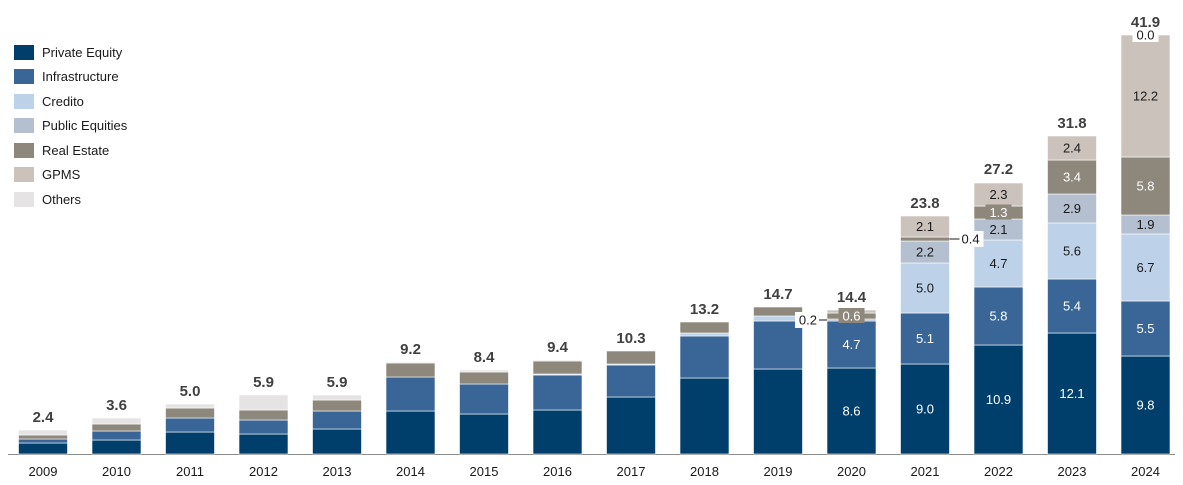  Describe the element at coordinates (116, 421) in the screenshot. I see `bar-others-2010` at that location.